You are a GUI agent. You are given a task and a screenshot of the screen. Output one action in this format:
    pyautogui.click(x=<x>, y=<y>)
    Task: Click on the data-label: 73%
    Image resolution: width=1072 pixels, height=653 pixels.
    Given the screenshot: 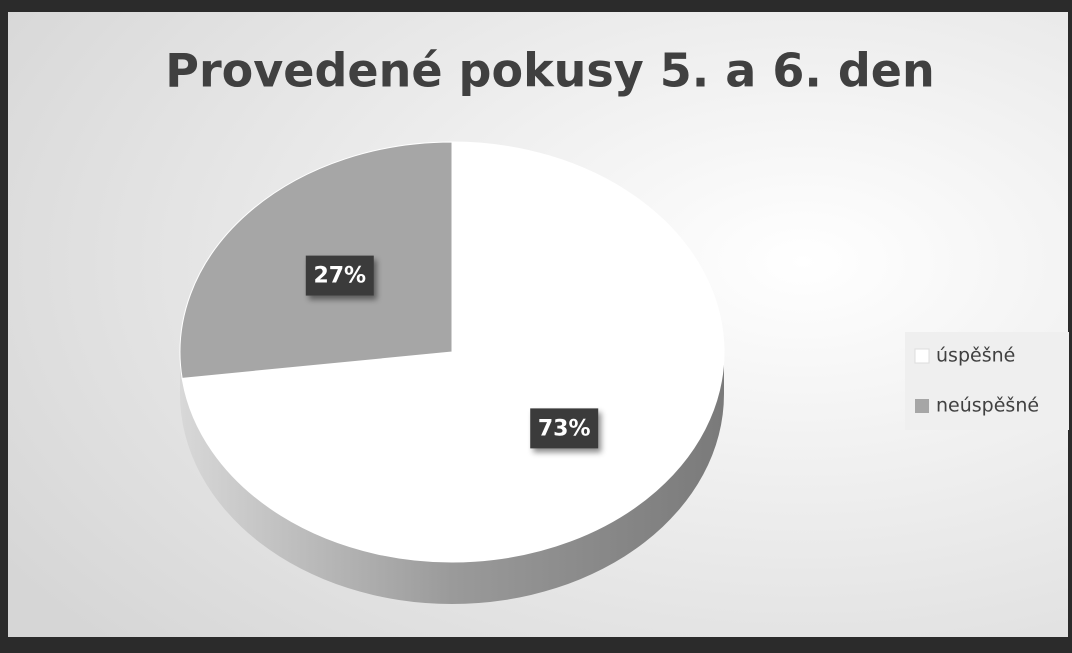 What is the action you would take?
    pyautogui.click(x=564, y=428)
    